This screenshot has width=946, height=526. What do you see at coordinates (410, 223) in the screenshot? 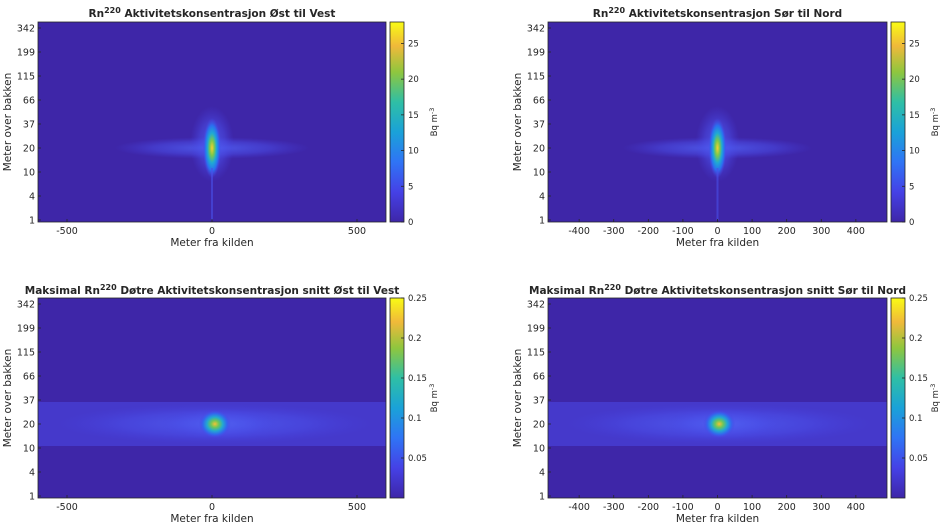
I see `colorbar-tick-label: 0` at bounding box center [410, 223].